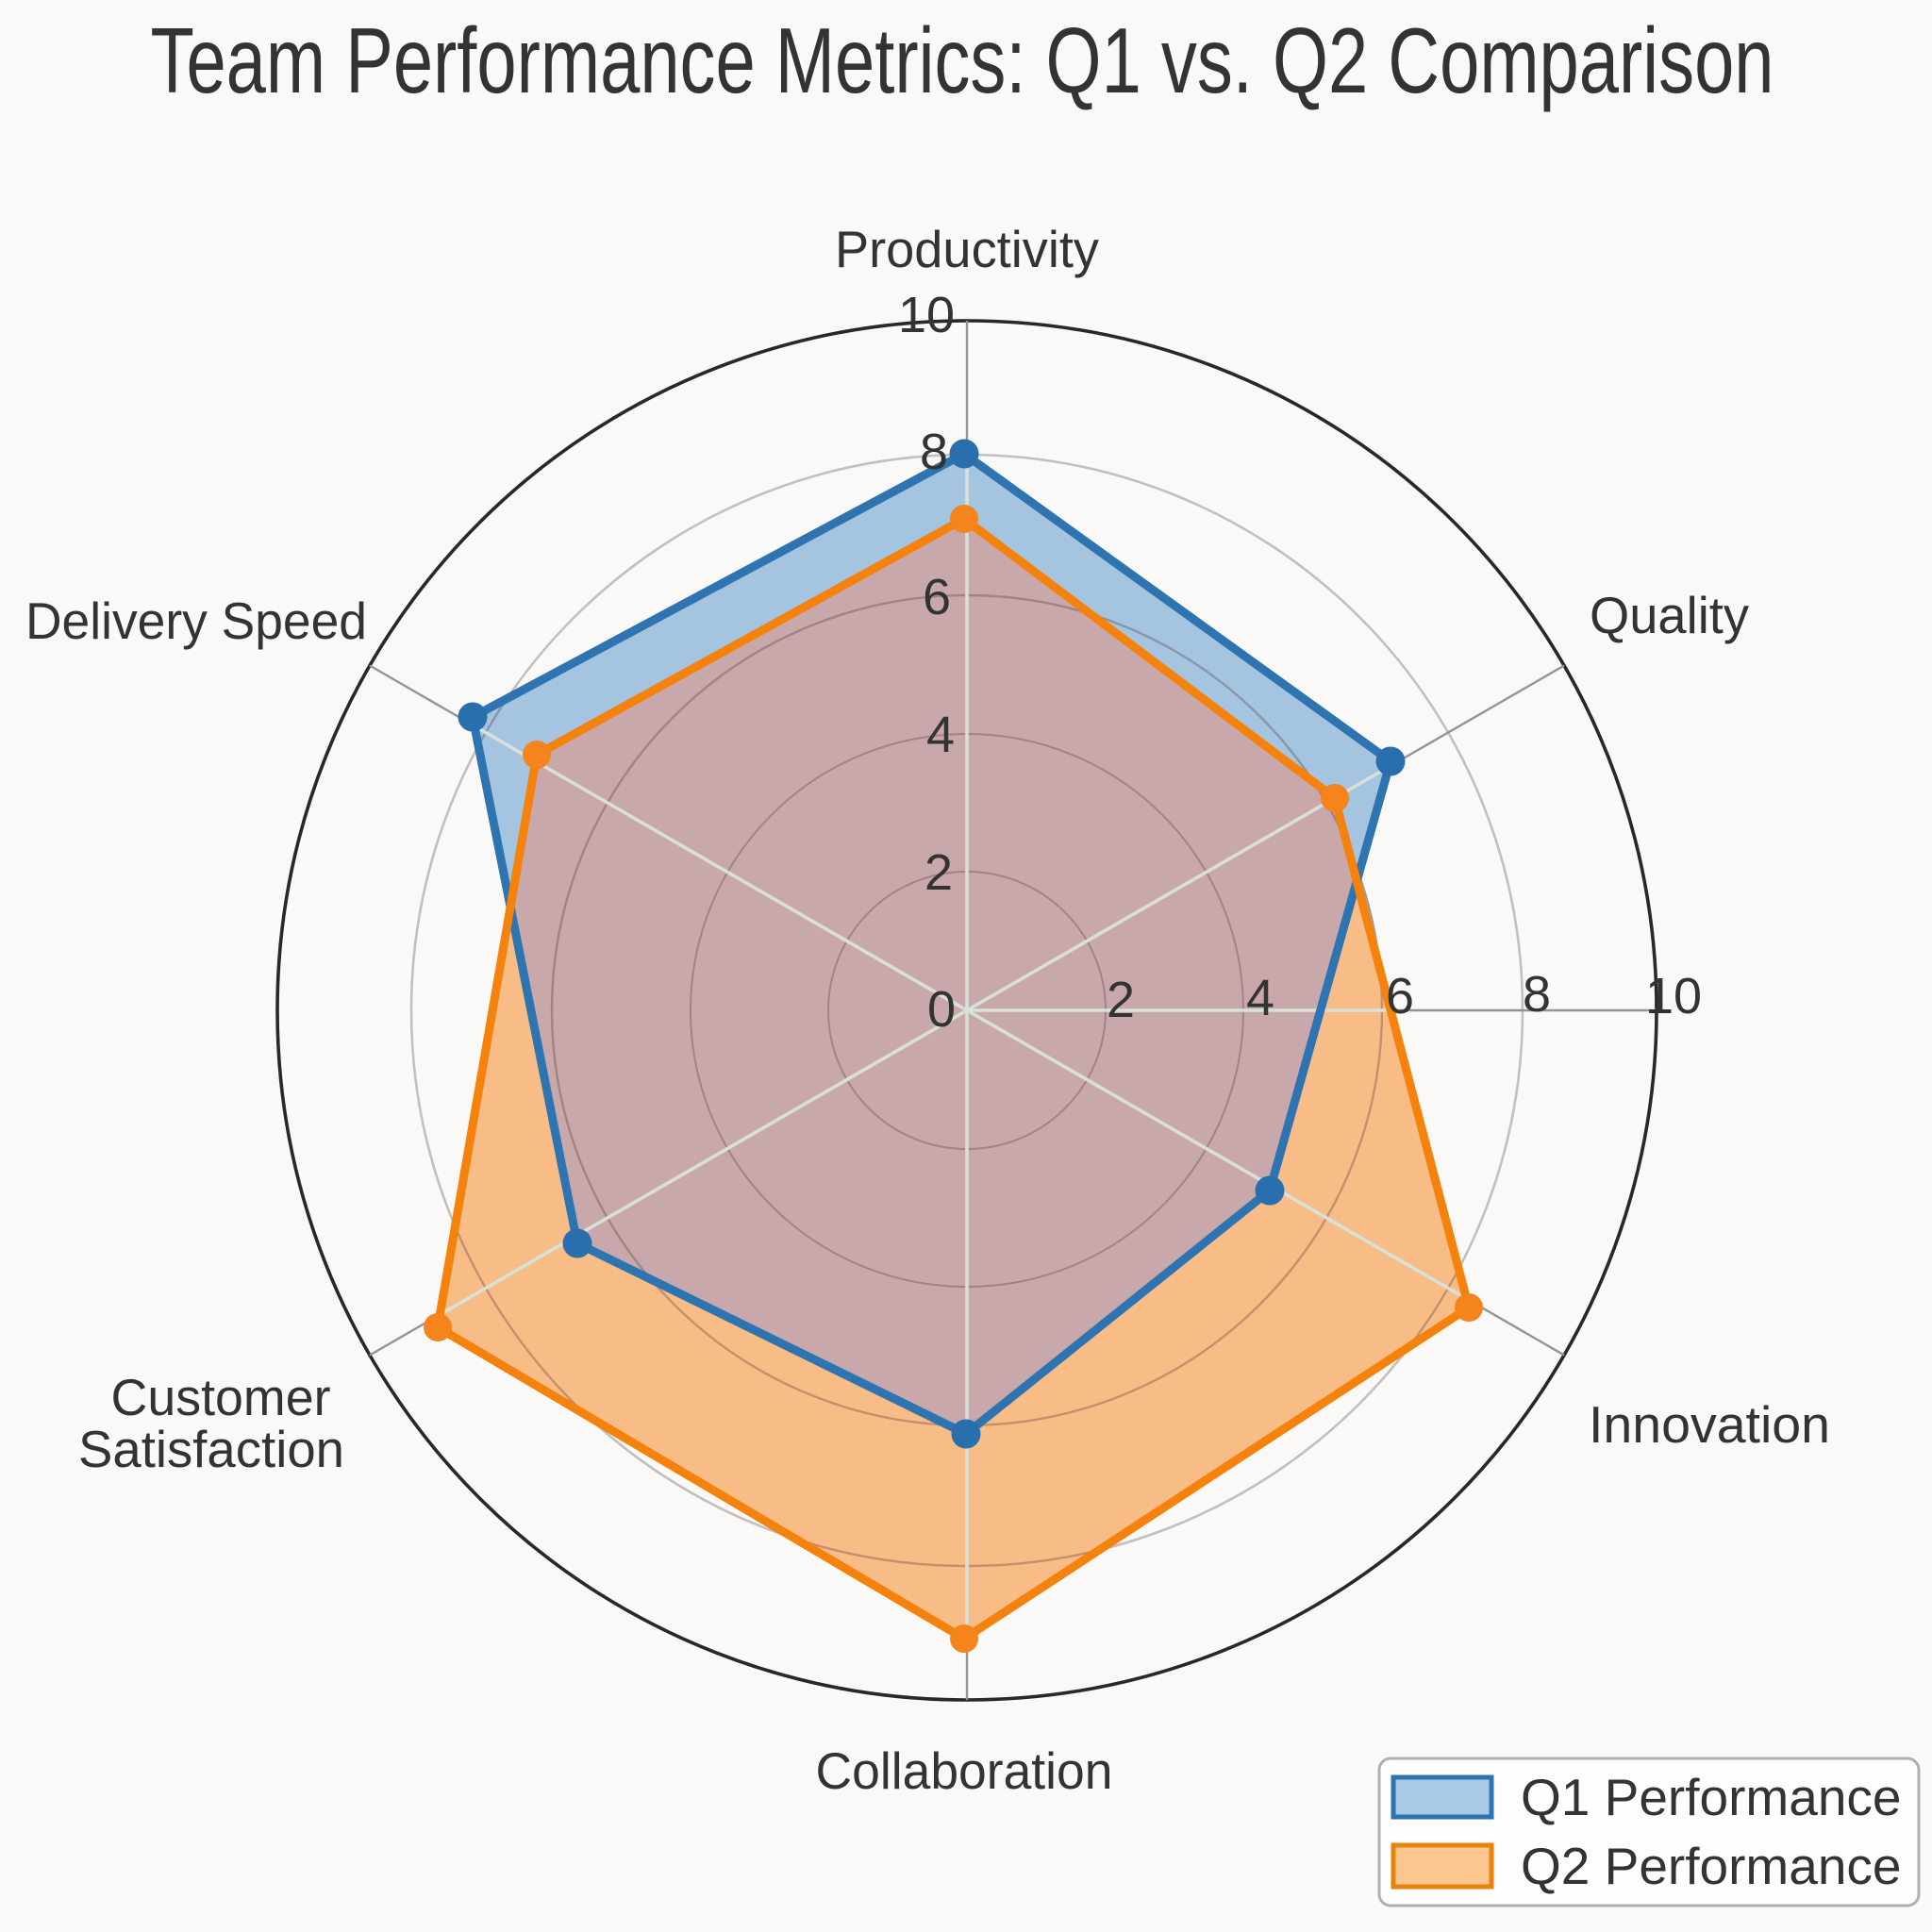 The width and height of the screenshot is (1932, 1932). Describe the element at coordinates (967, 249) in the screenshot. I see `svg-text: Productivity` at that location.